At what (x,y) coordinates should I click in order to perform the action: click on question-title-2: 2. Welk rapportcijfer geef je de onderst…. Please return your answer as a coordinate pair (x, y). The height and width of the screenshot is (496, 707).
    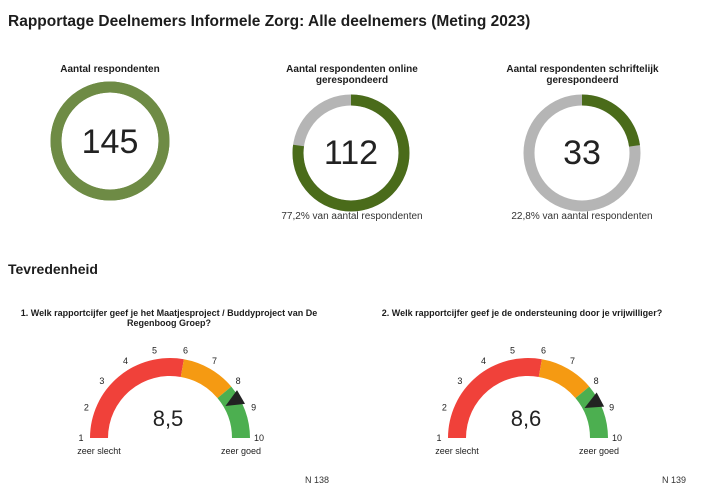
    Looking at the image, I should click on (522, 313).